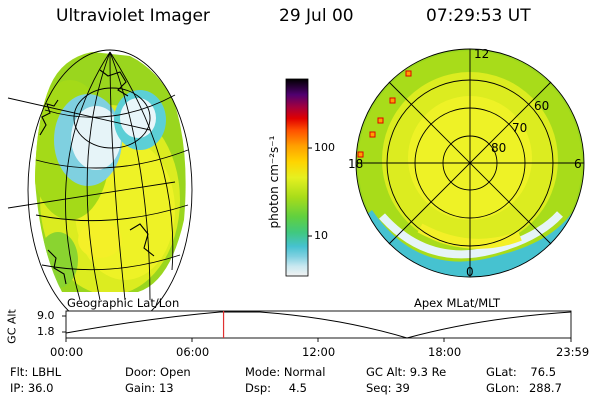 The width and height of the screenshot is (600, 400). What do you see at coordinates (12, 326) in the screenshot?
I see `altitude-axis-label: GC Alt` at bounding box center [12, 326].